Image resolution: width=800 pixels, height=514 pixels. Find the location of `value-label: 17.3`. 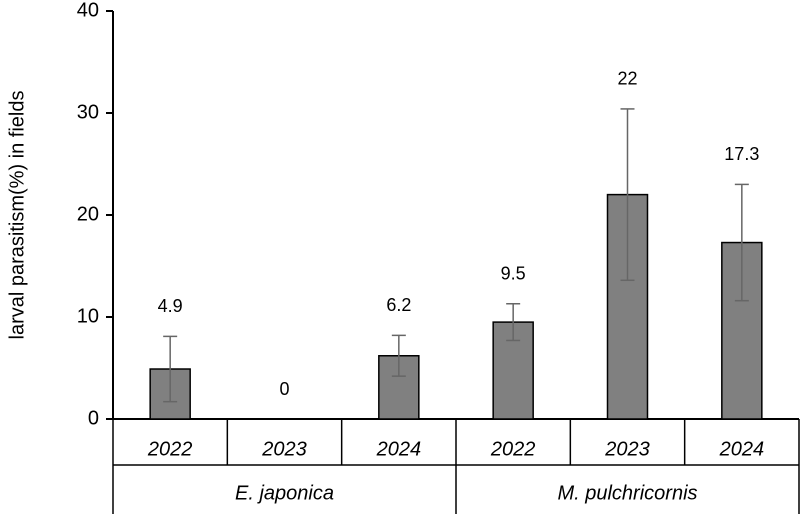

value-label: 17.3 is located at coordinates (741, 154).